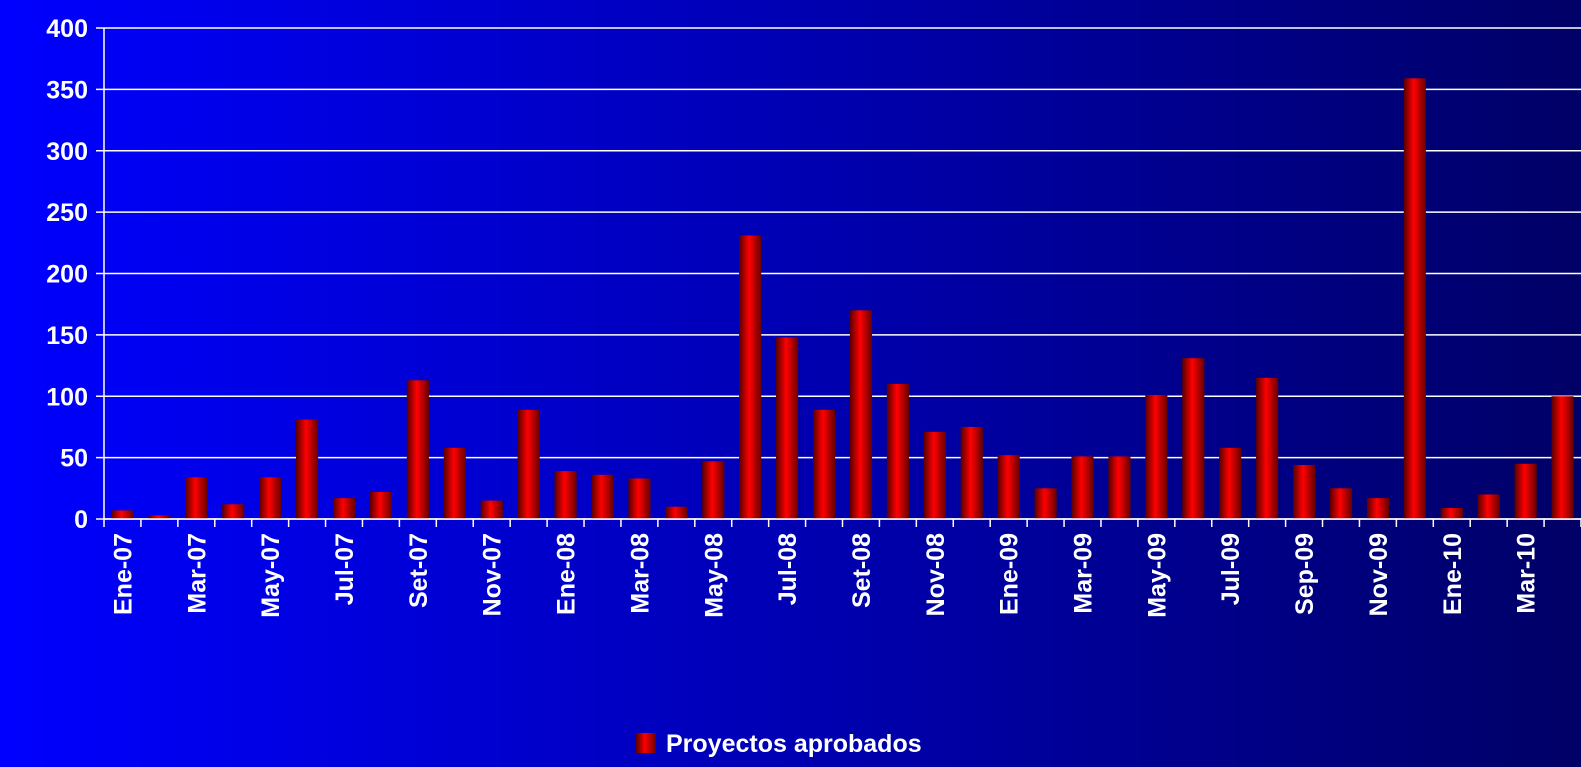 This screenshot has height=767, width=1581. I want to click on x-tick-label: May-07, so click(271, 575).